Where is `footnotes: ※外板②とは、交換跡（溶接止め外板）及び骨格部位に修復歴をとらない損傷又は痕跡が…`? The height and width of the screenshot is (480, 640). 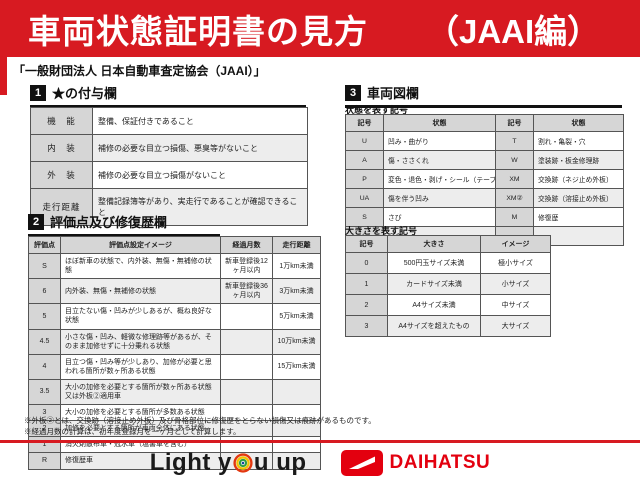
footnotes: ※外板②とは、交換跡（溶接止め外板）及び骨格部位に修復歴をとらない損傷又は痕跡が… is located at coordinates (200, 426).